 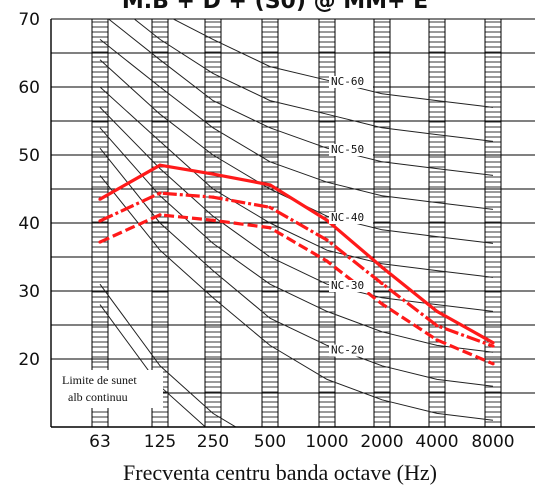 I want to click on x-axis-label: Frecventa centru banda octave (Hz), so click(x=280, y=472).